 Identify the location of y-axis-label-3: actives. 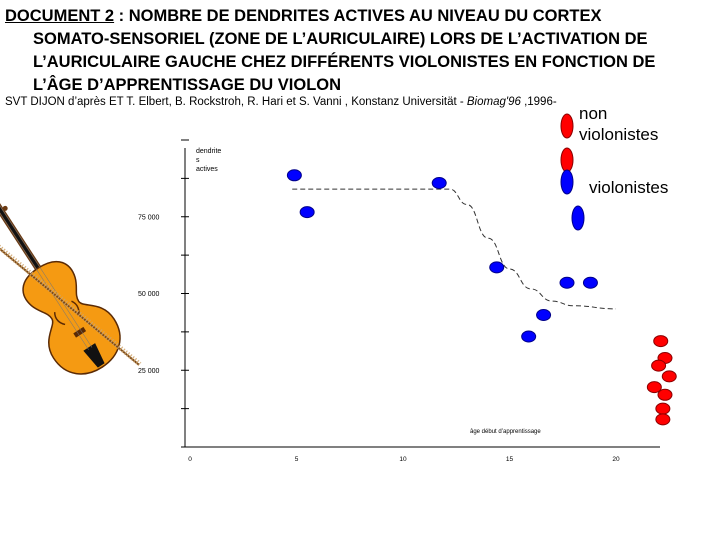
(207, 169).